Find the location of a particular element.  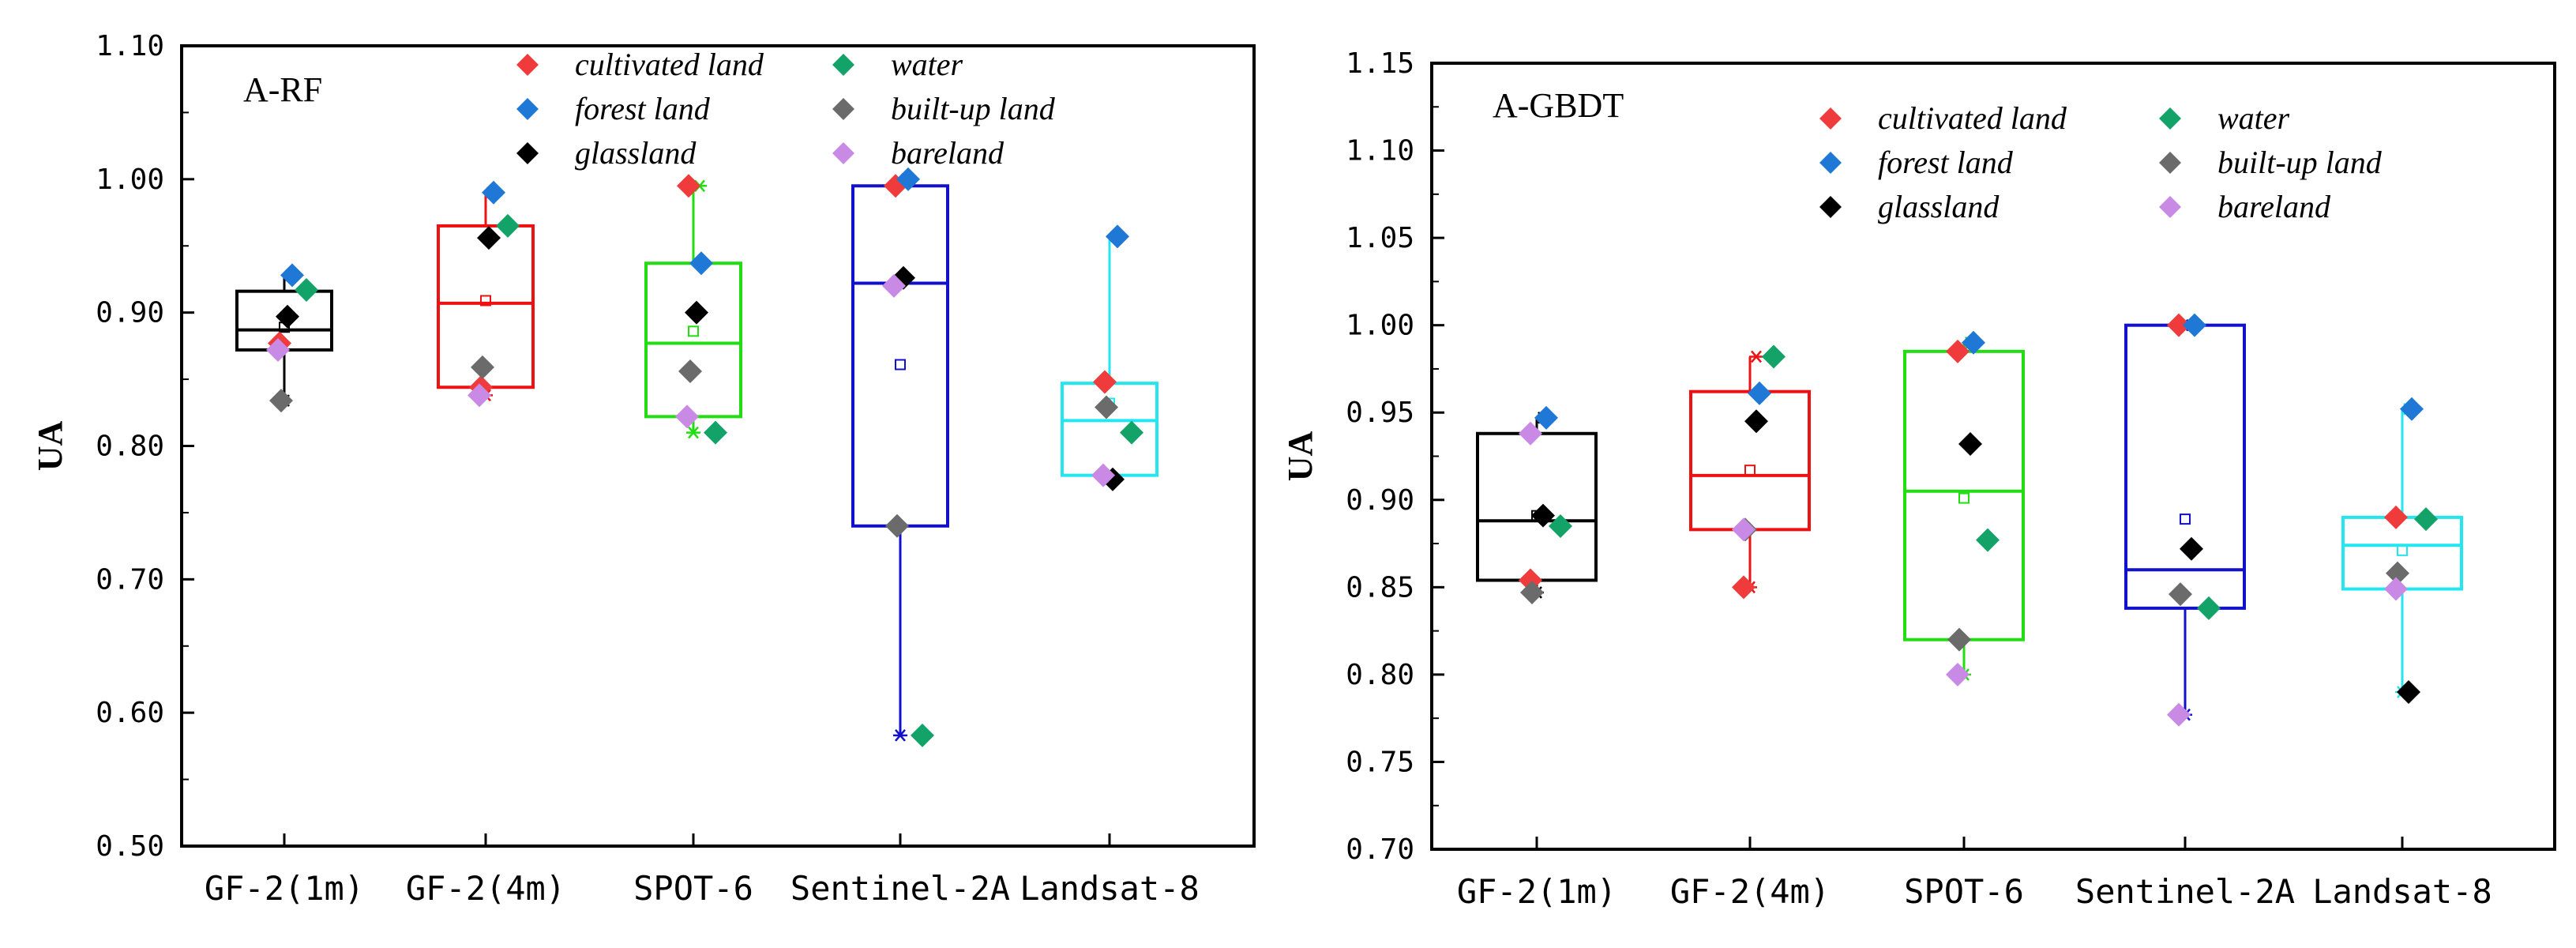

box-gf-2-1m- is located at coordinates (1537, 505).